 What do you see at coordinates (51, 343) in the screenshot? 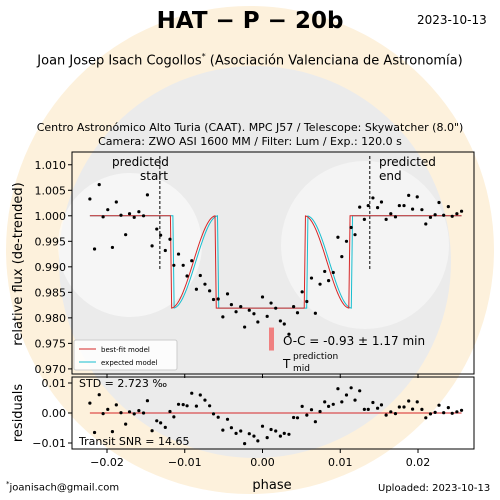
I see `y-tick-label: 0.975` at bounding box center [51, 343].